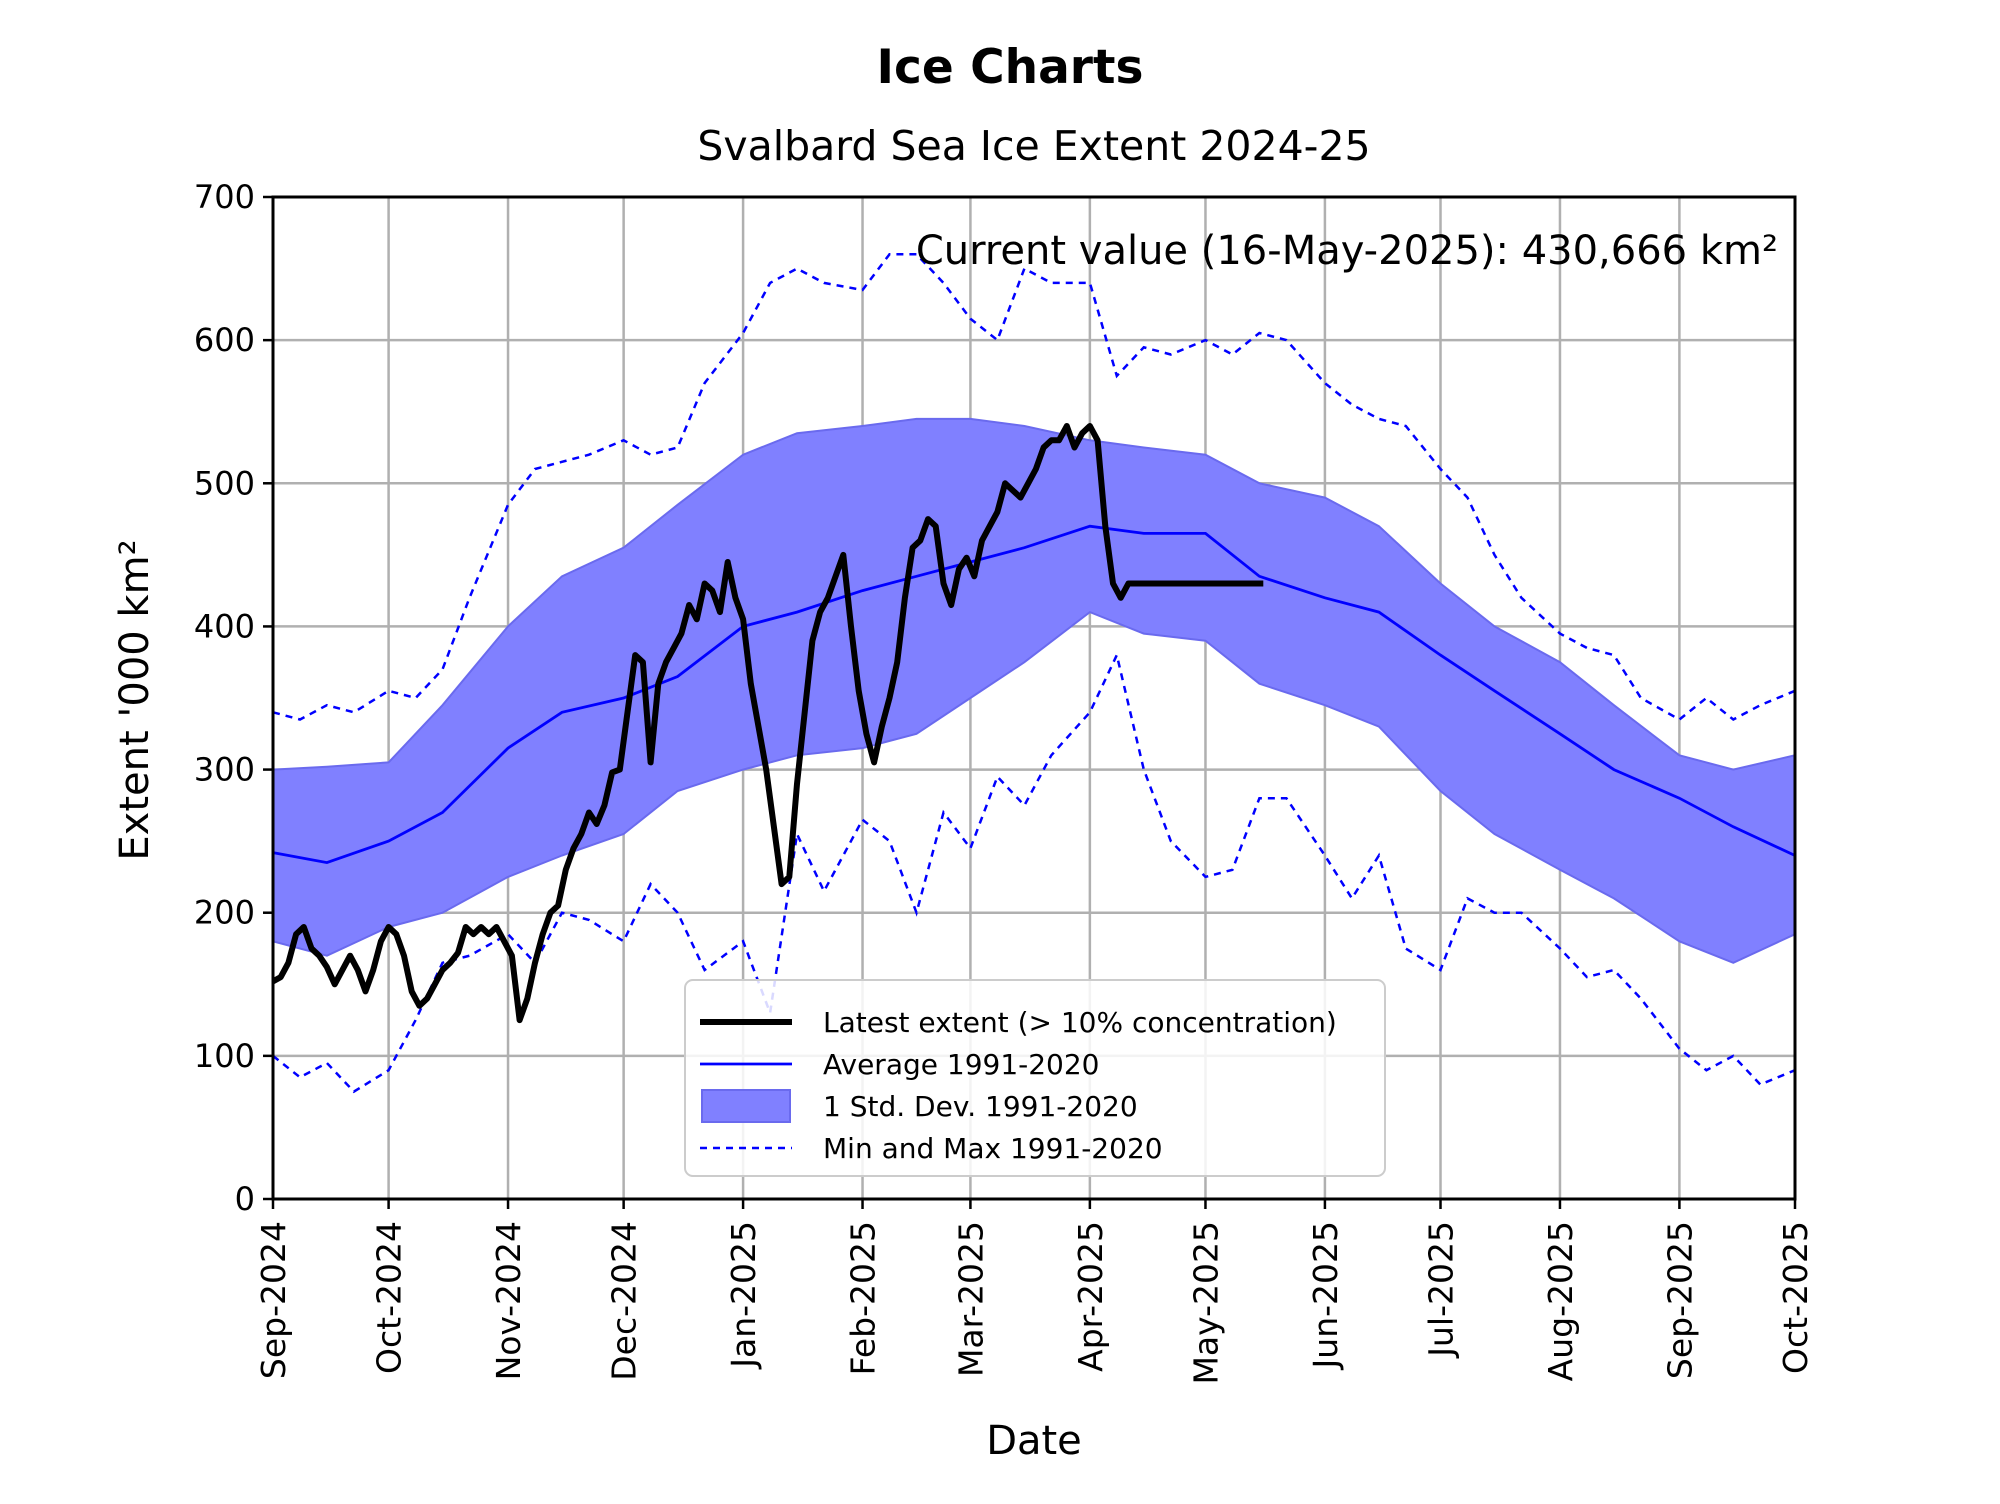 Image resolution: width=2000 pixels, height=1504 pixels. I want to click on x-tick-label: Mar-2025, so click(970, 1299).